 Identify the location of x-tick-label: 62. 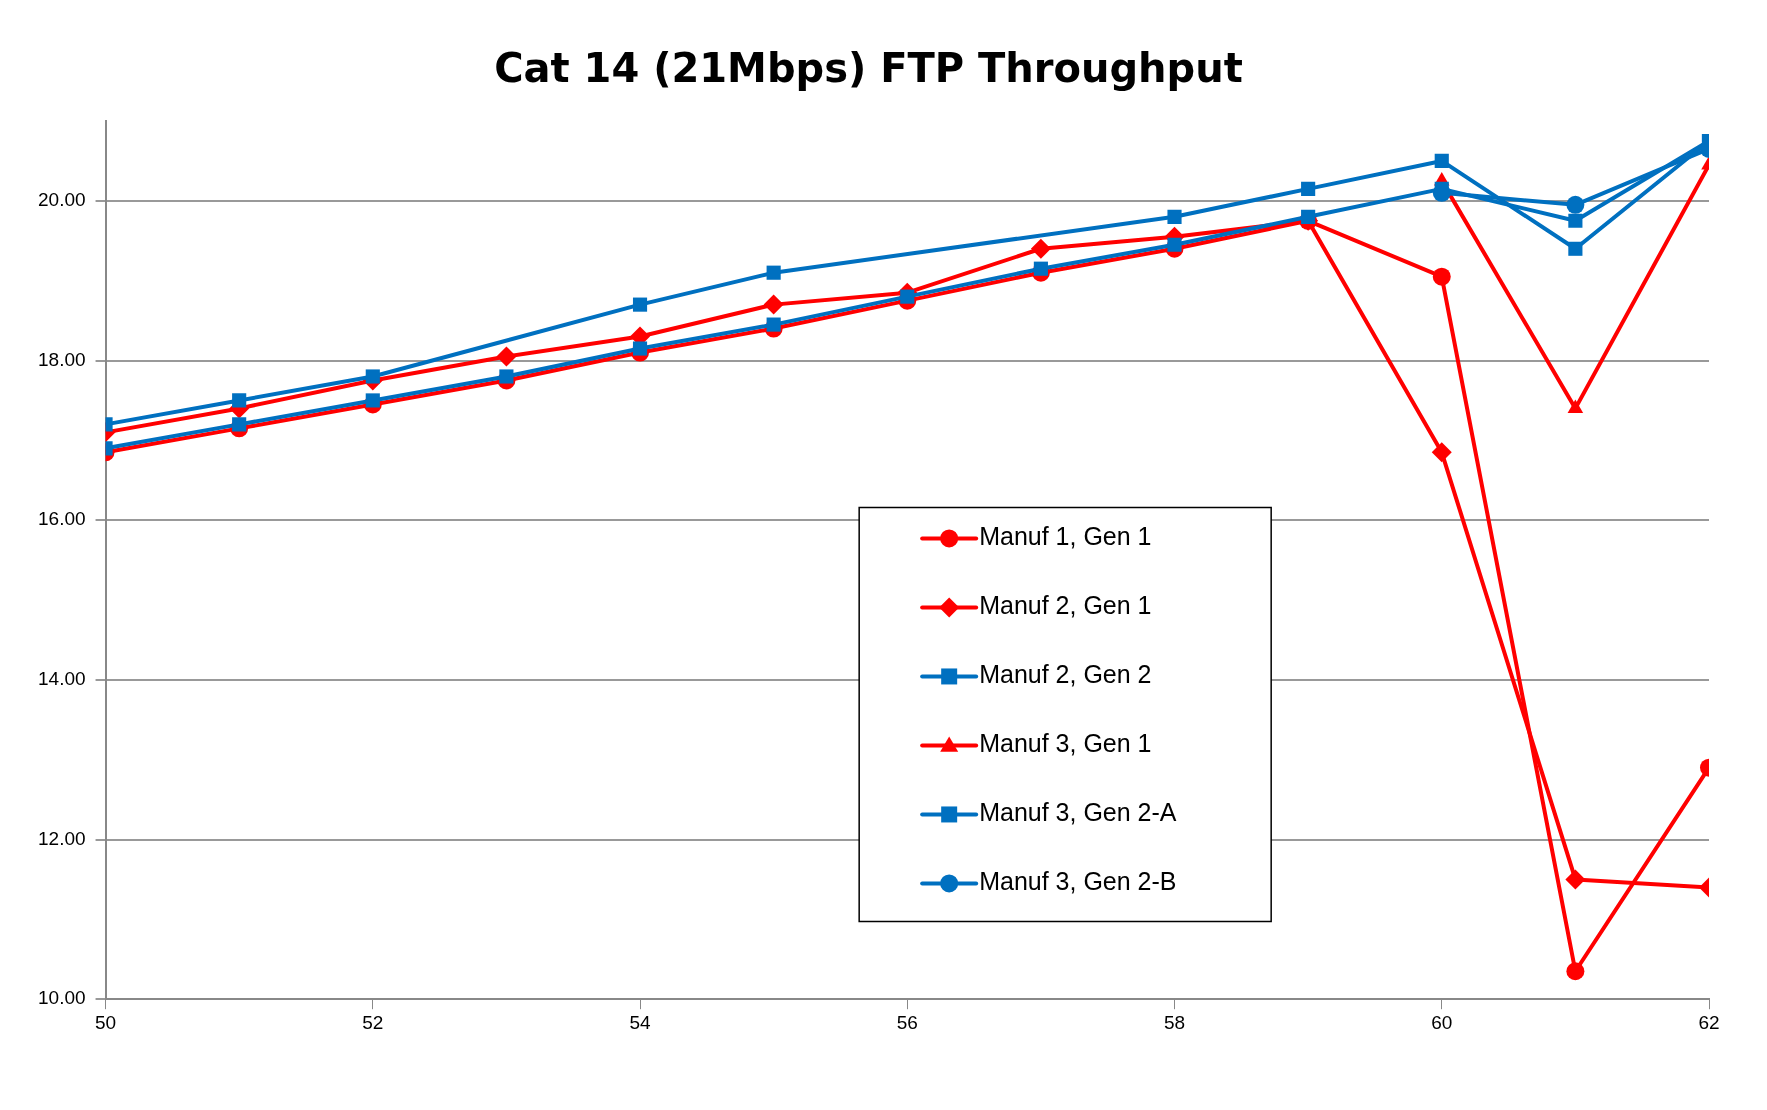
(1709, 1022).